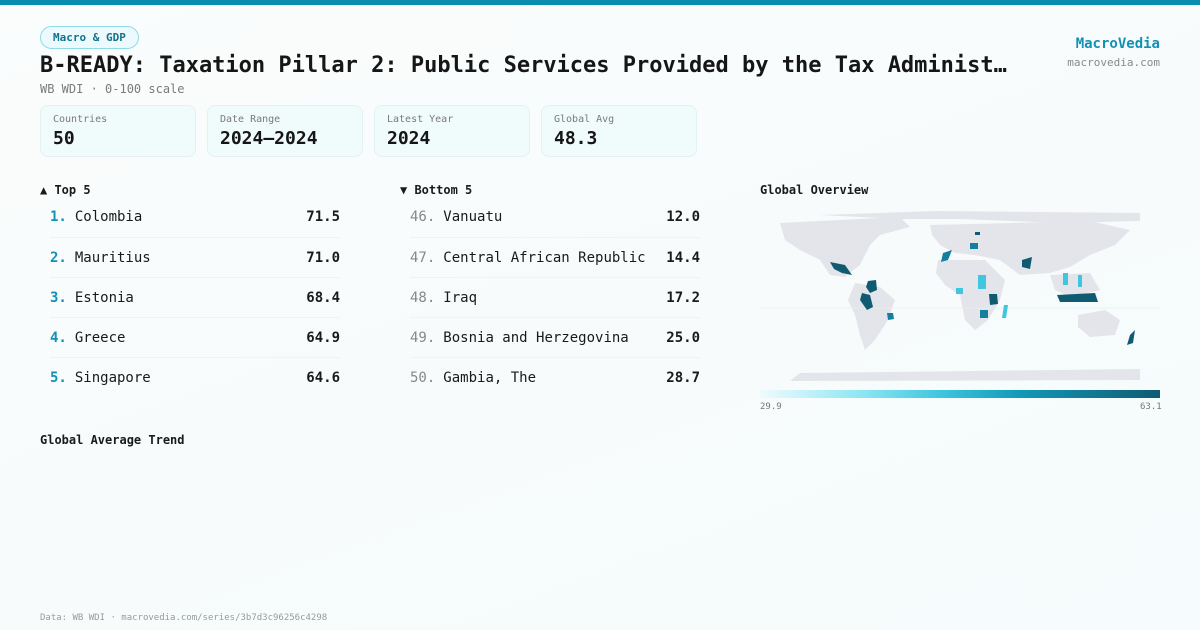 This screenshot has height=630, width=1200. I want to click on stat-label: Date Range, so click(250, 119).